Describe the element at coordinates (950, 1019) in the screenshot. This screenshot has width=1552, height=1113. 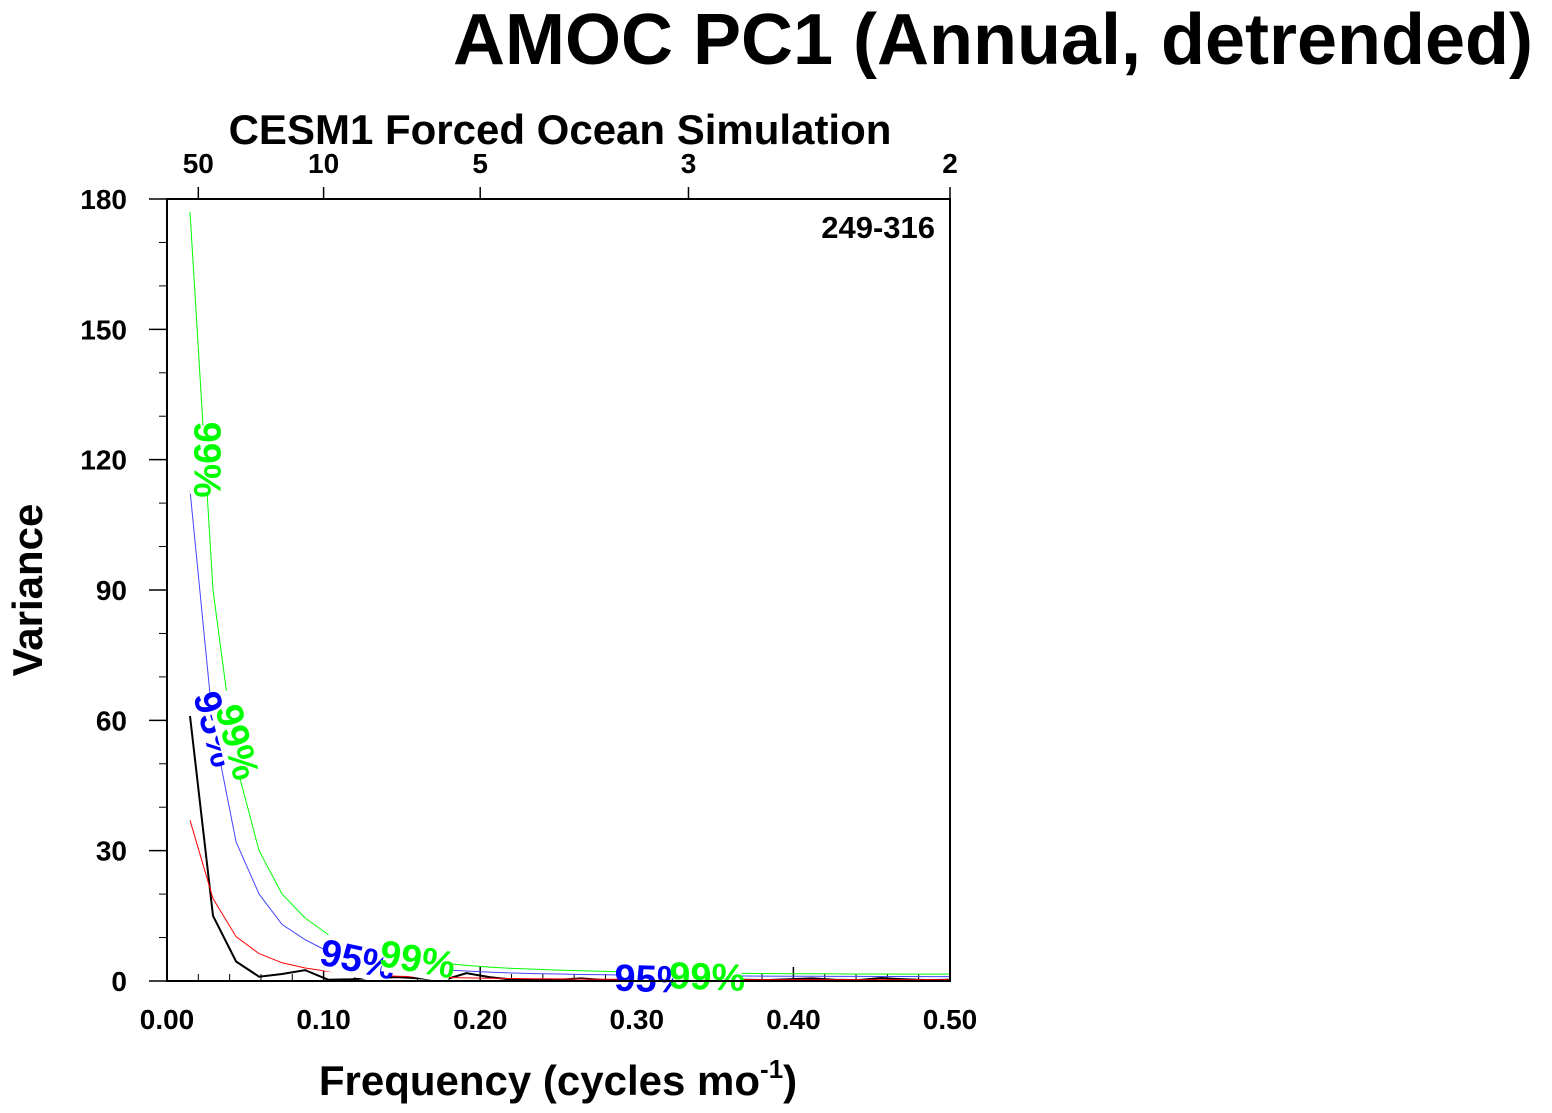
I see `x-tick-label: 0.50` at that location.